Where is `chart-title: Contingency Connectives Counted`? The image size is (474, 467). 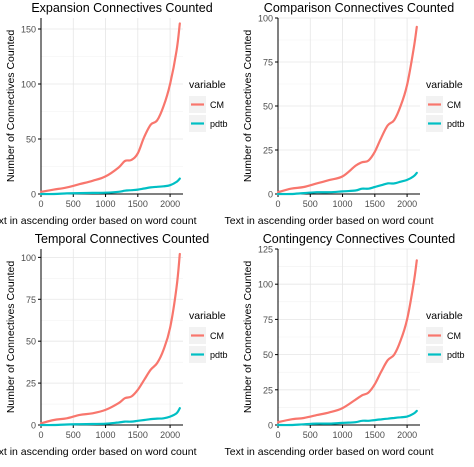
chart-title: Contingency Connectives Counted is located at coordinates (359, 239).